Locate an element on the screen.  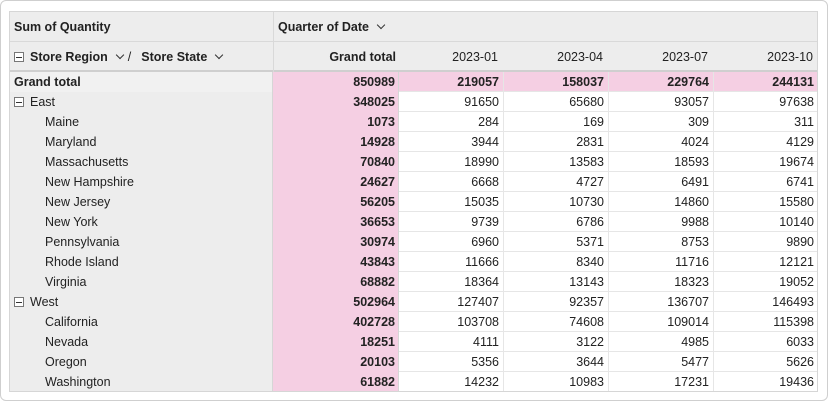
row-label: New Jersey is located at coordinates (141, 202).